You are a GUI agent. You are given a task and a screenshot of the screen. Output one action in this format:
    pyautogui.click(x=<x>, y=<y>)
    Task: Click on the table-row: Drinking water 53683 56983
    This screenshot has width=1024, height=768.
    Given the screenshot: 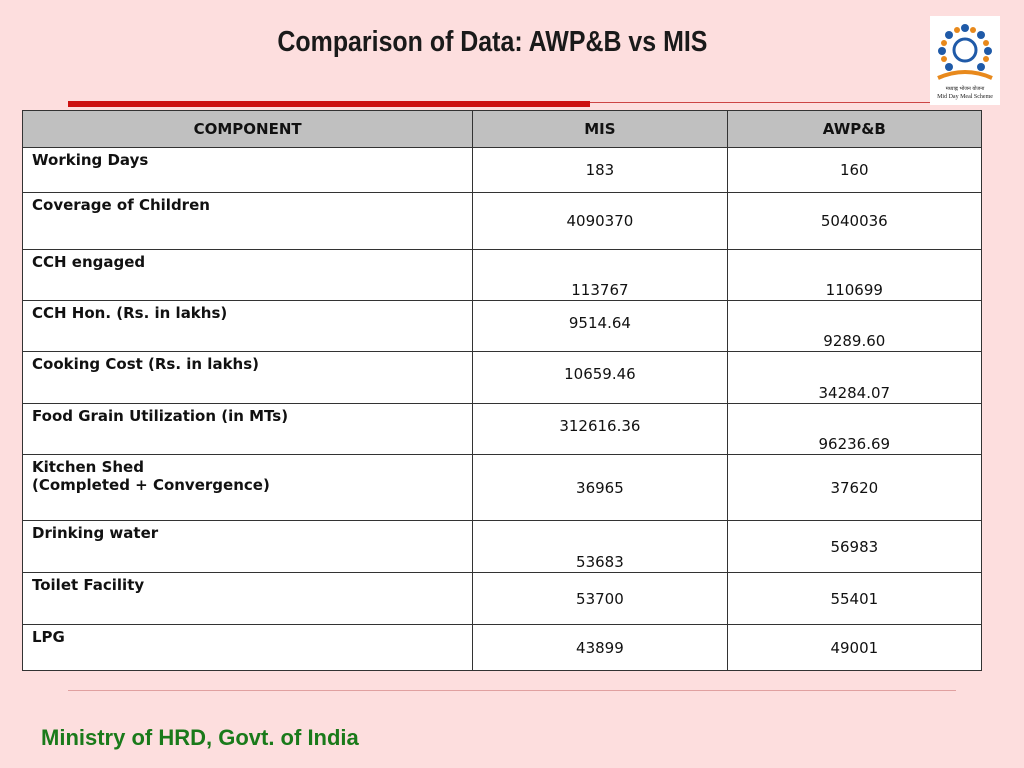 What is the action you would take?
    pyautogui.click(x=502, y=546)
    